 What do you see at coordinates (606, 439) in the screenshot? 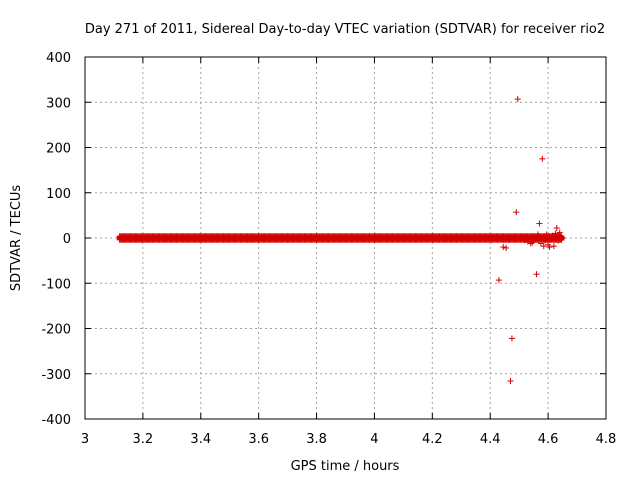
I see `x-tick-label: 4.8` at bounding box center [606, 439].